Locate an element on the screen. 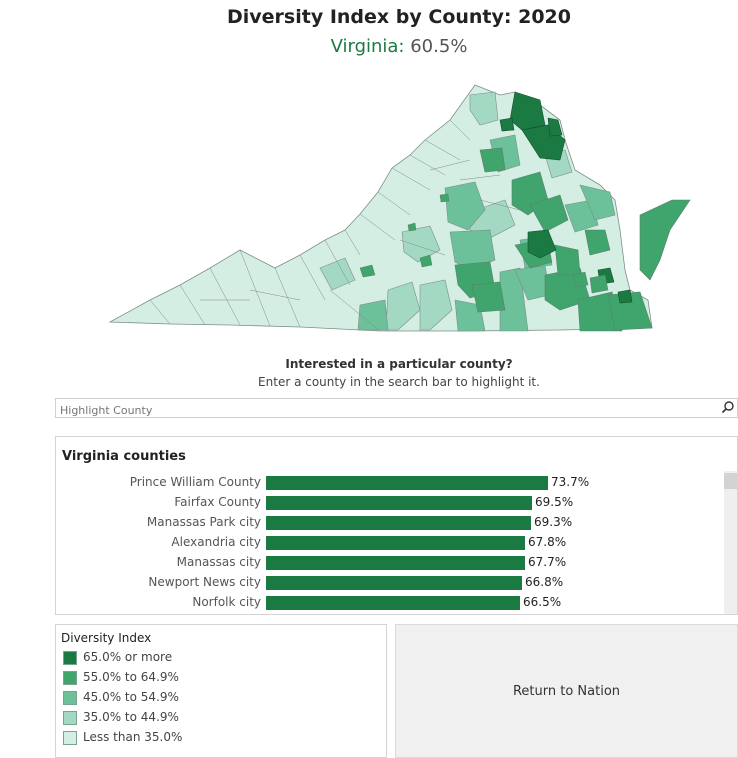  county-value: 69.3% is located at coordinates (553, 522).